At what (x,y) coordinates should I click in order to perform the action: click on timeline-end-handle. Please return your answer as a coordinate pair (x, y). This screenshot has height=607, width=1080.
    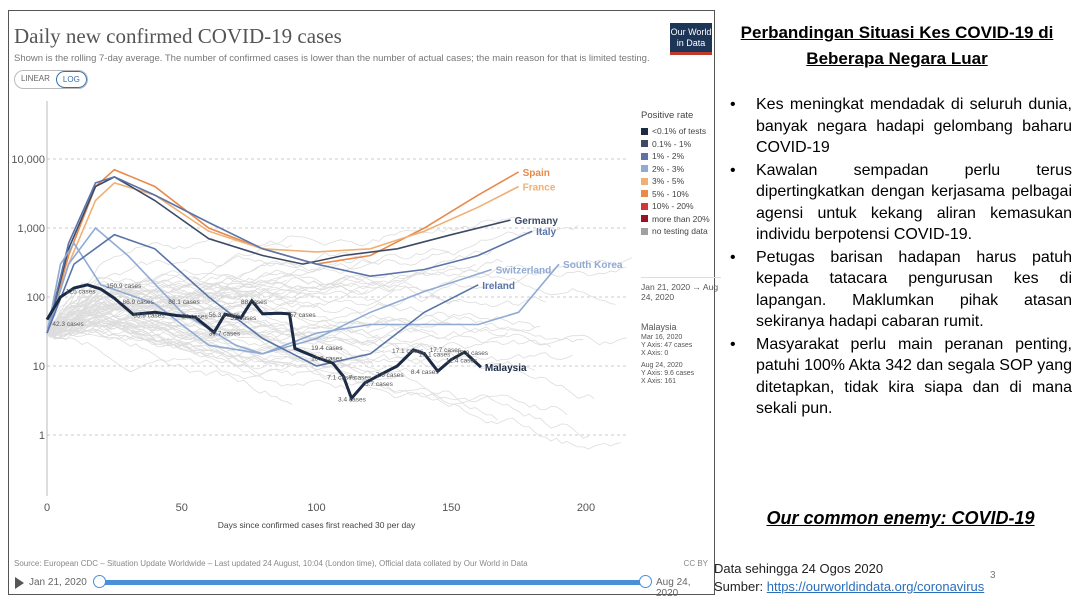
    Looking at the image, I should click on (645, 581).